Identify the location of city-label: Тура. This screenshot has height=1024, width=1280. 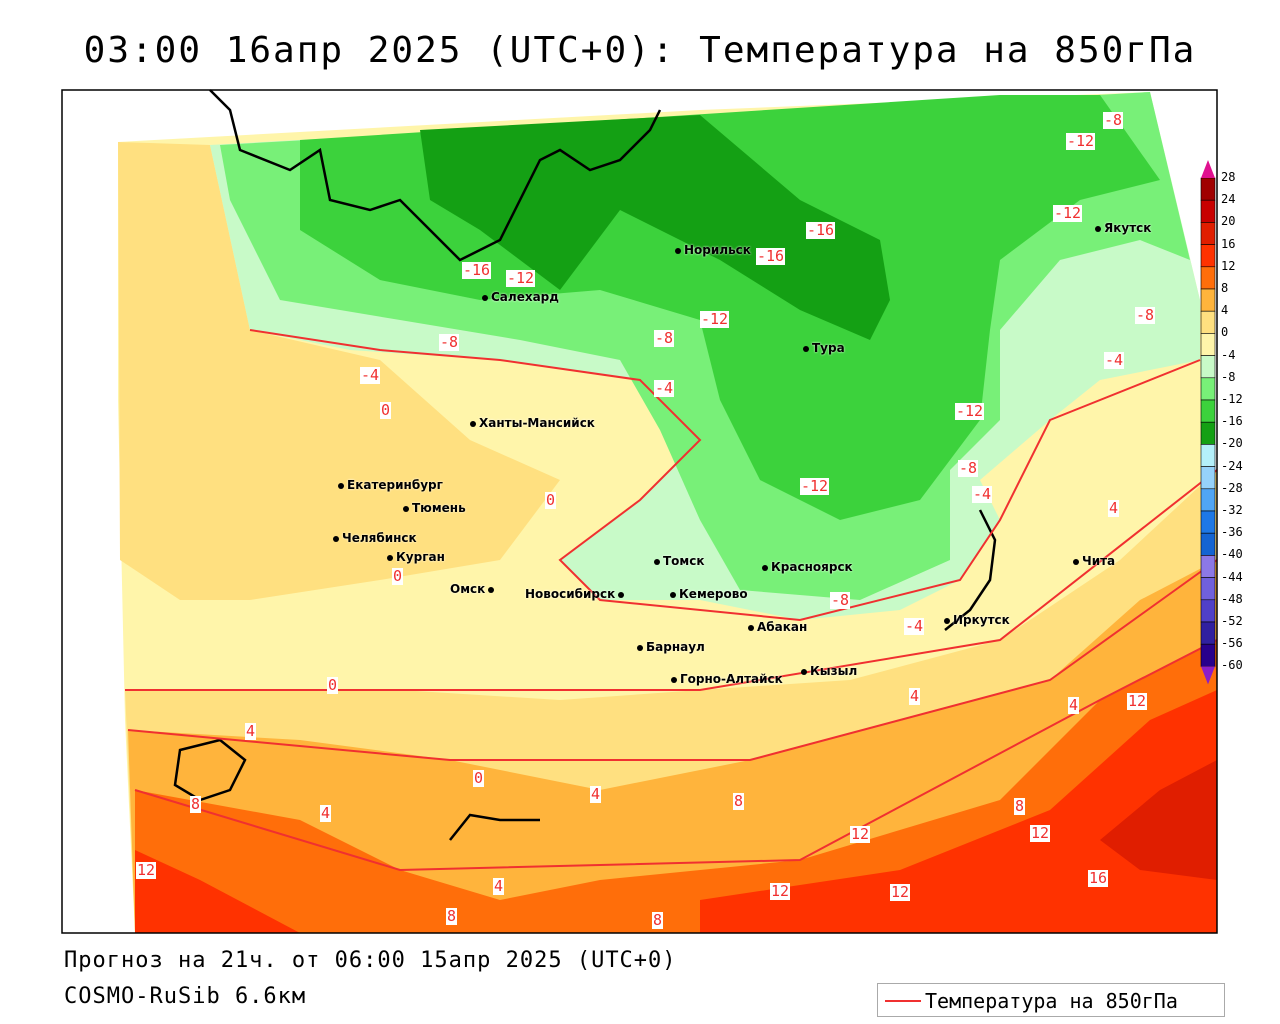
(822, 348).